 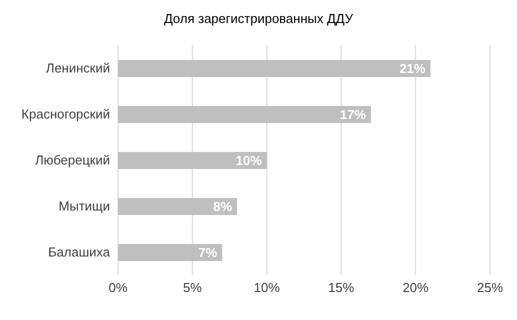 What do you see at coordinates (222, 206) in the screenshot?
I see `data-label: 8%` at bounding box center [222, 206].